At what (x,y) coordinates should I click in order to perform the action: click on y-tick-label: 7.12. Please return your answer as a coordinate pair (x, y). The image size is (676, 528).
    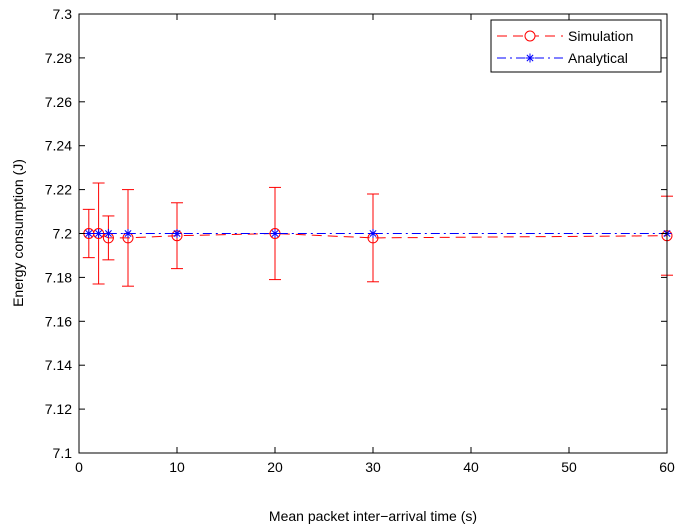
    Looking at the image, I should click on (58, 409).